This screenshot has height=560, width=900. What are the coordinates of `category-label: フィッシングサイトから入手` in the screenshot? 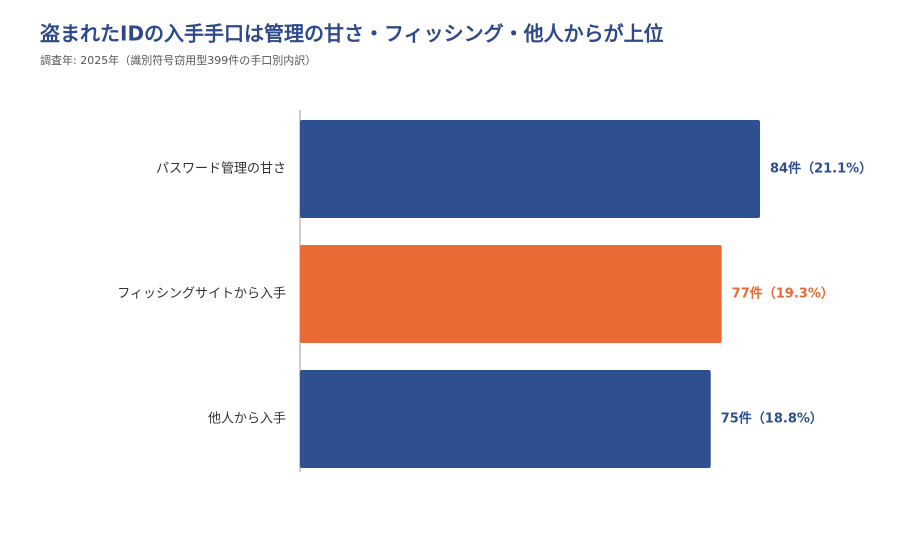 It's located at (201, 294).